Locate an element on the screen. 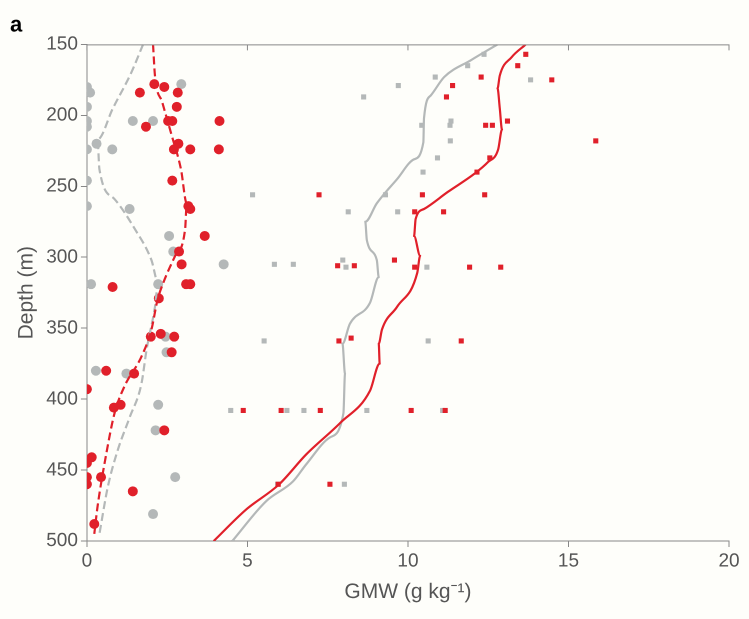 This screenshot has width=749, height=619. x-tick-label: 15 is located at coordinates (569, 561).